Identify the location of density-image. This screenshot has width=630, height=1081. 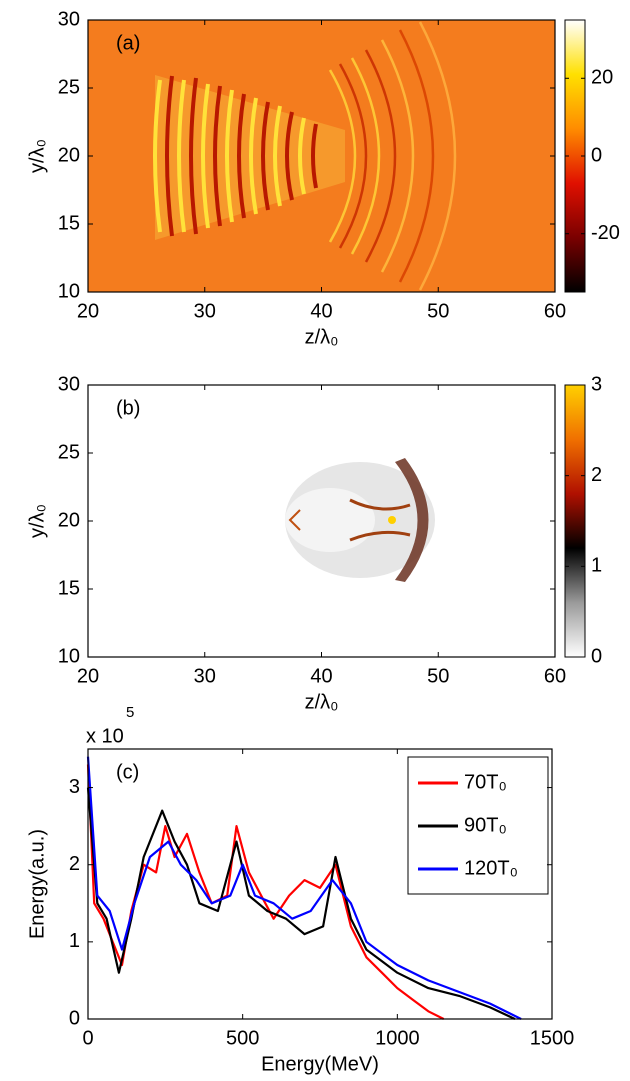
(360, 520).